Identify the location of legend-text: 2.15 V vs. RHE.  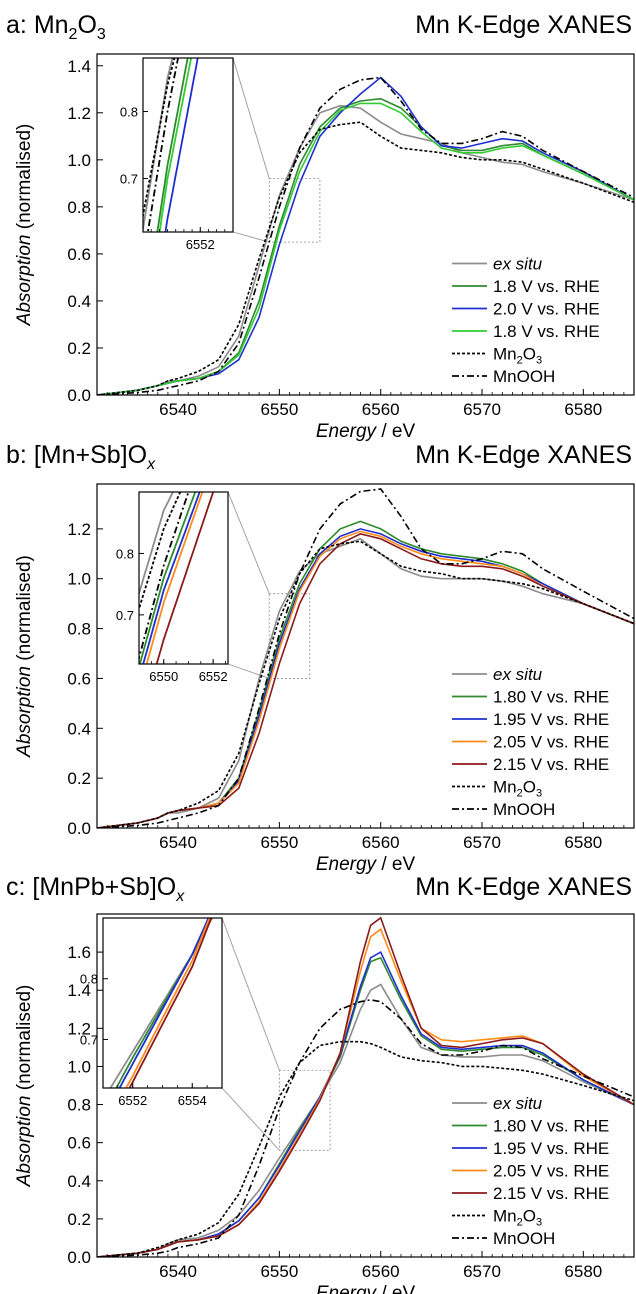
(551, 764).